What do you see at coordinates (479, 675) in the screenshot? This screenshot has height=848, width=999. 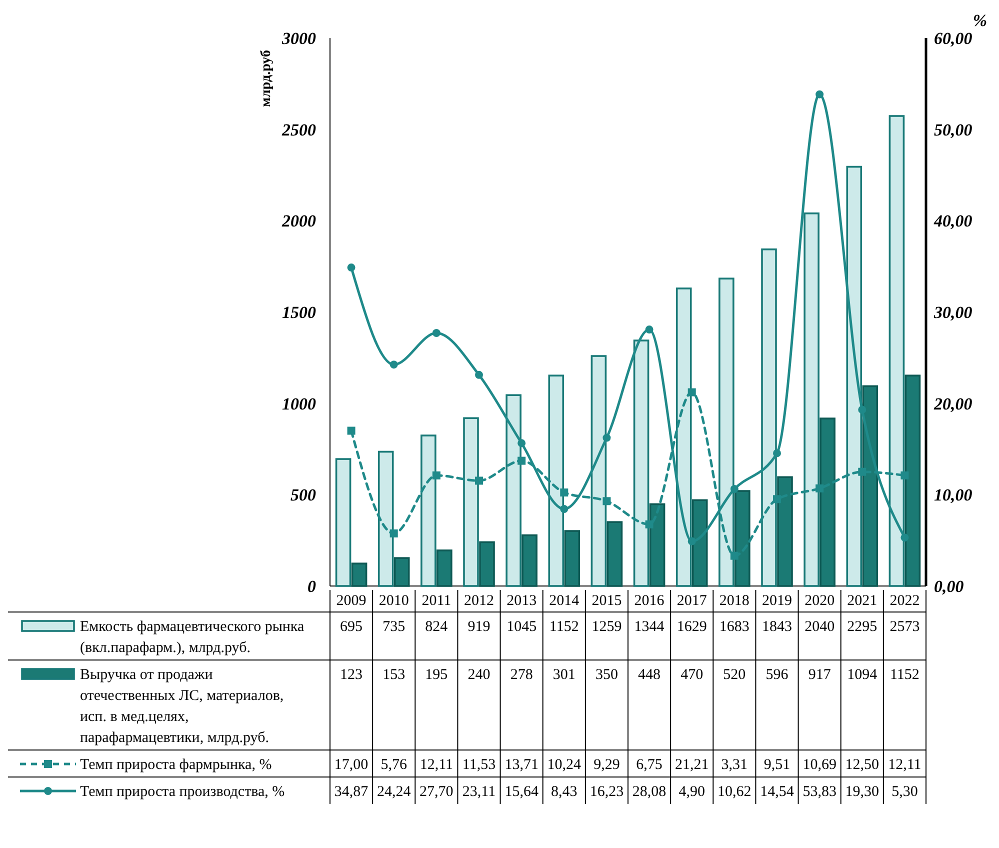 I see `data-label: 240` at bounding box center [479, 675].